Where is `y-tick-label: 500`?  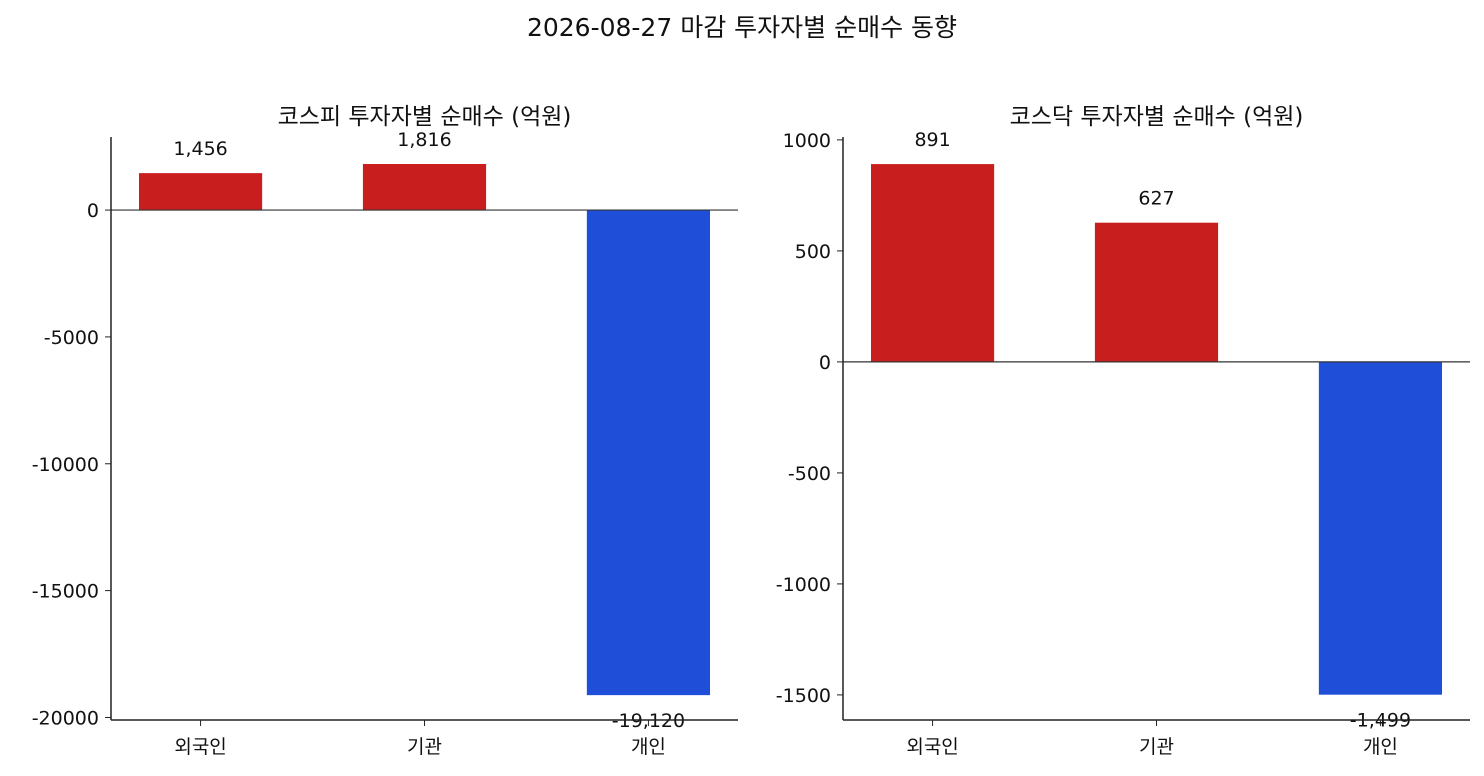
y-tick-label: 500 is located at coordinates (813, 252).